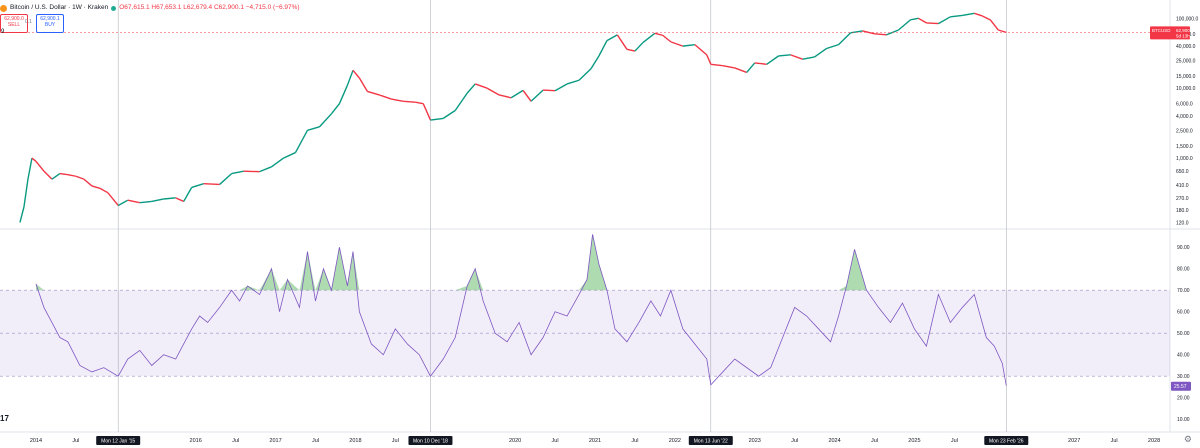  What do you see at coordinates (1183, 35) in the screenshot?
I see `price-tag-countdown: 5d 13h` at bounding box center [1183, 35].